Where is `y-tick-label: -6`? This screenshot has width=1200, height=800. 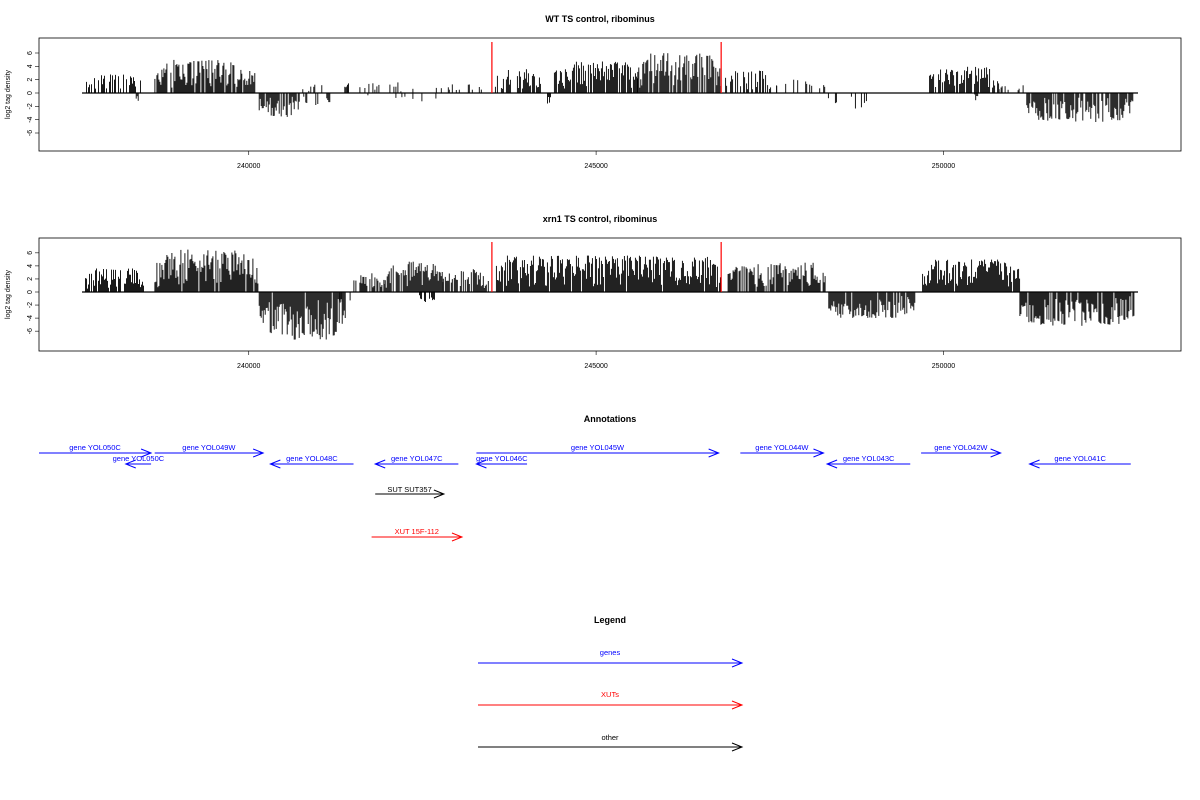 y-tick-label: -6 is located at coordinates (30, 133).